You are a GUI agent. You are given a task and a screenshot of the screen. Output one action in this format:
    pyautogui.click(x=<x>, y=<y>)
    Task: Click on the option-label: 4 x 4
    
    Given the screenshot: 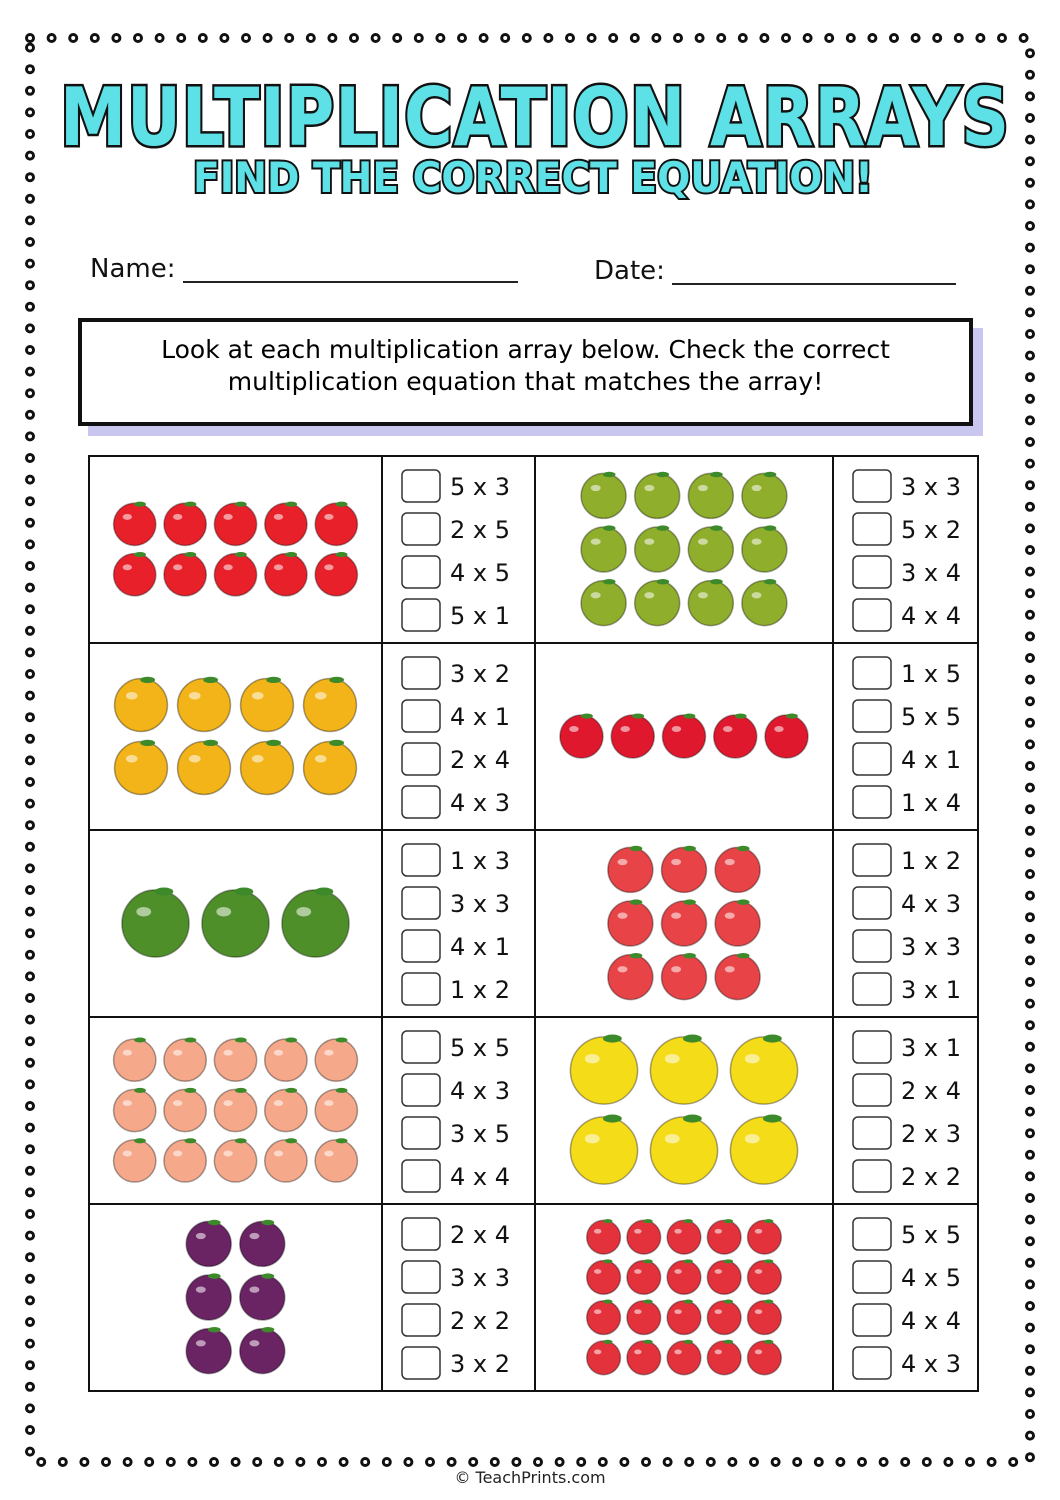 What is the action you would take?
    pyautogui.click(x=931, y=1321)
    